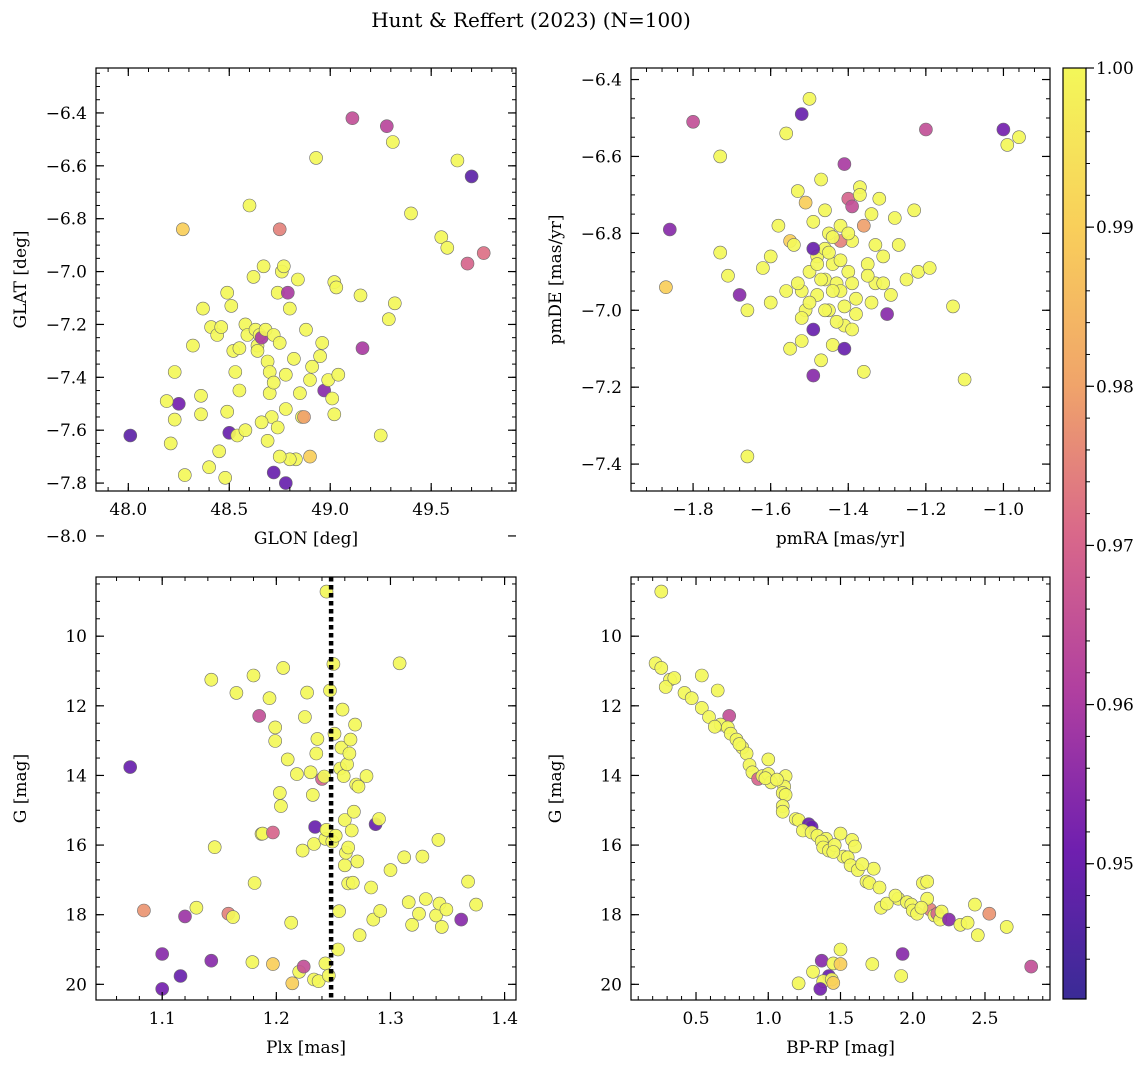 The height and width of the screenshot is (1067, 1148). I want to click on y-tick-label: −7.8, so click(66, 484).